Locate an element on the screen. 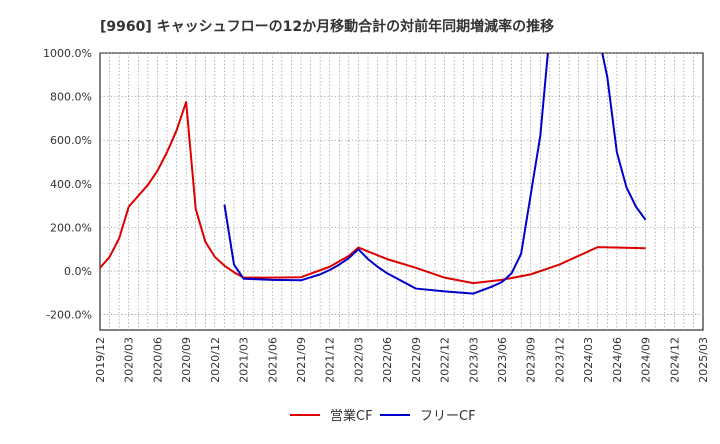  x-tick-label: 2020/12 is located at coordinates (215, 360).